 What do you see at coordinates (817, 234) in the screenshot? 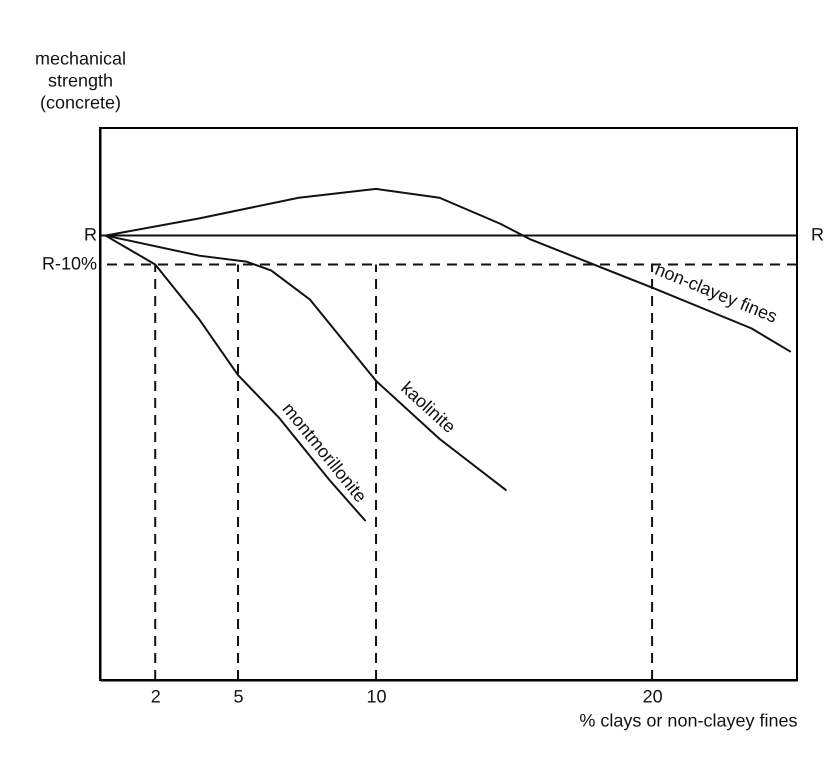
I see `annotation: R` at bounding box center [817, 234].